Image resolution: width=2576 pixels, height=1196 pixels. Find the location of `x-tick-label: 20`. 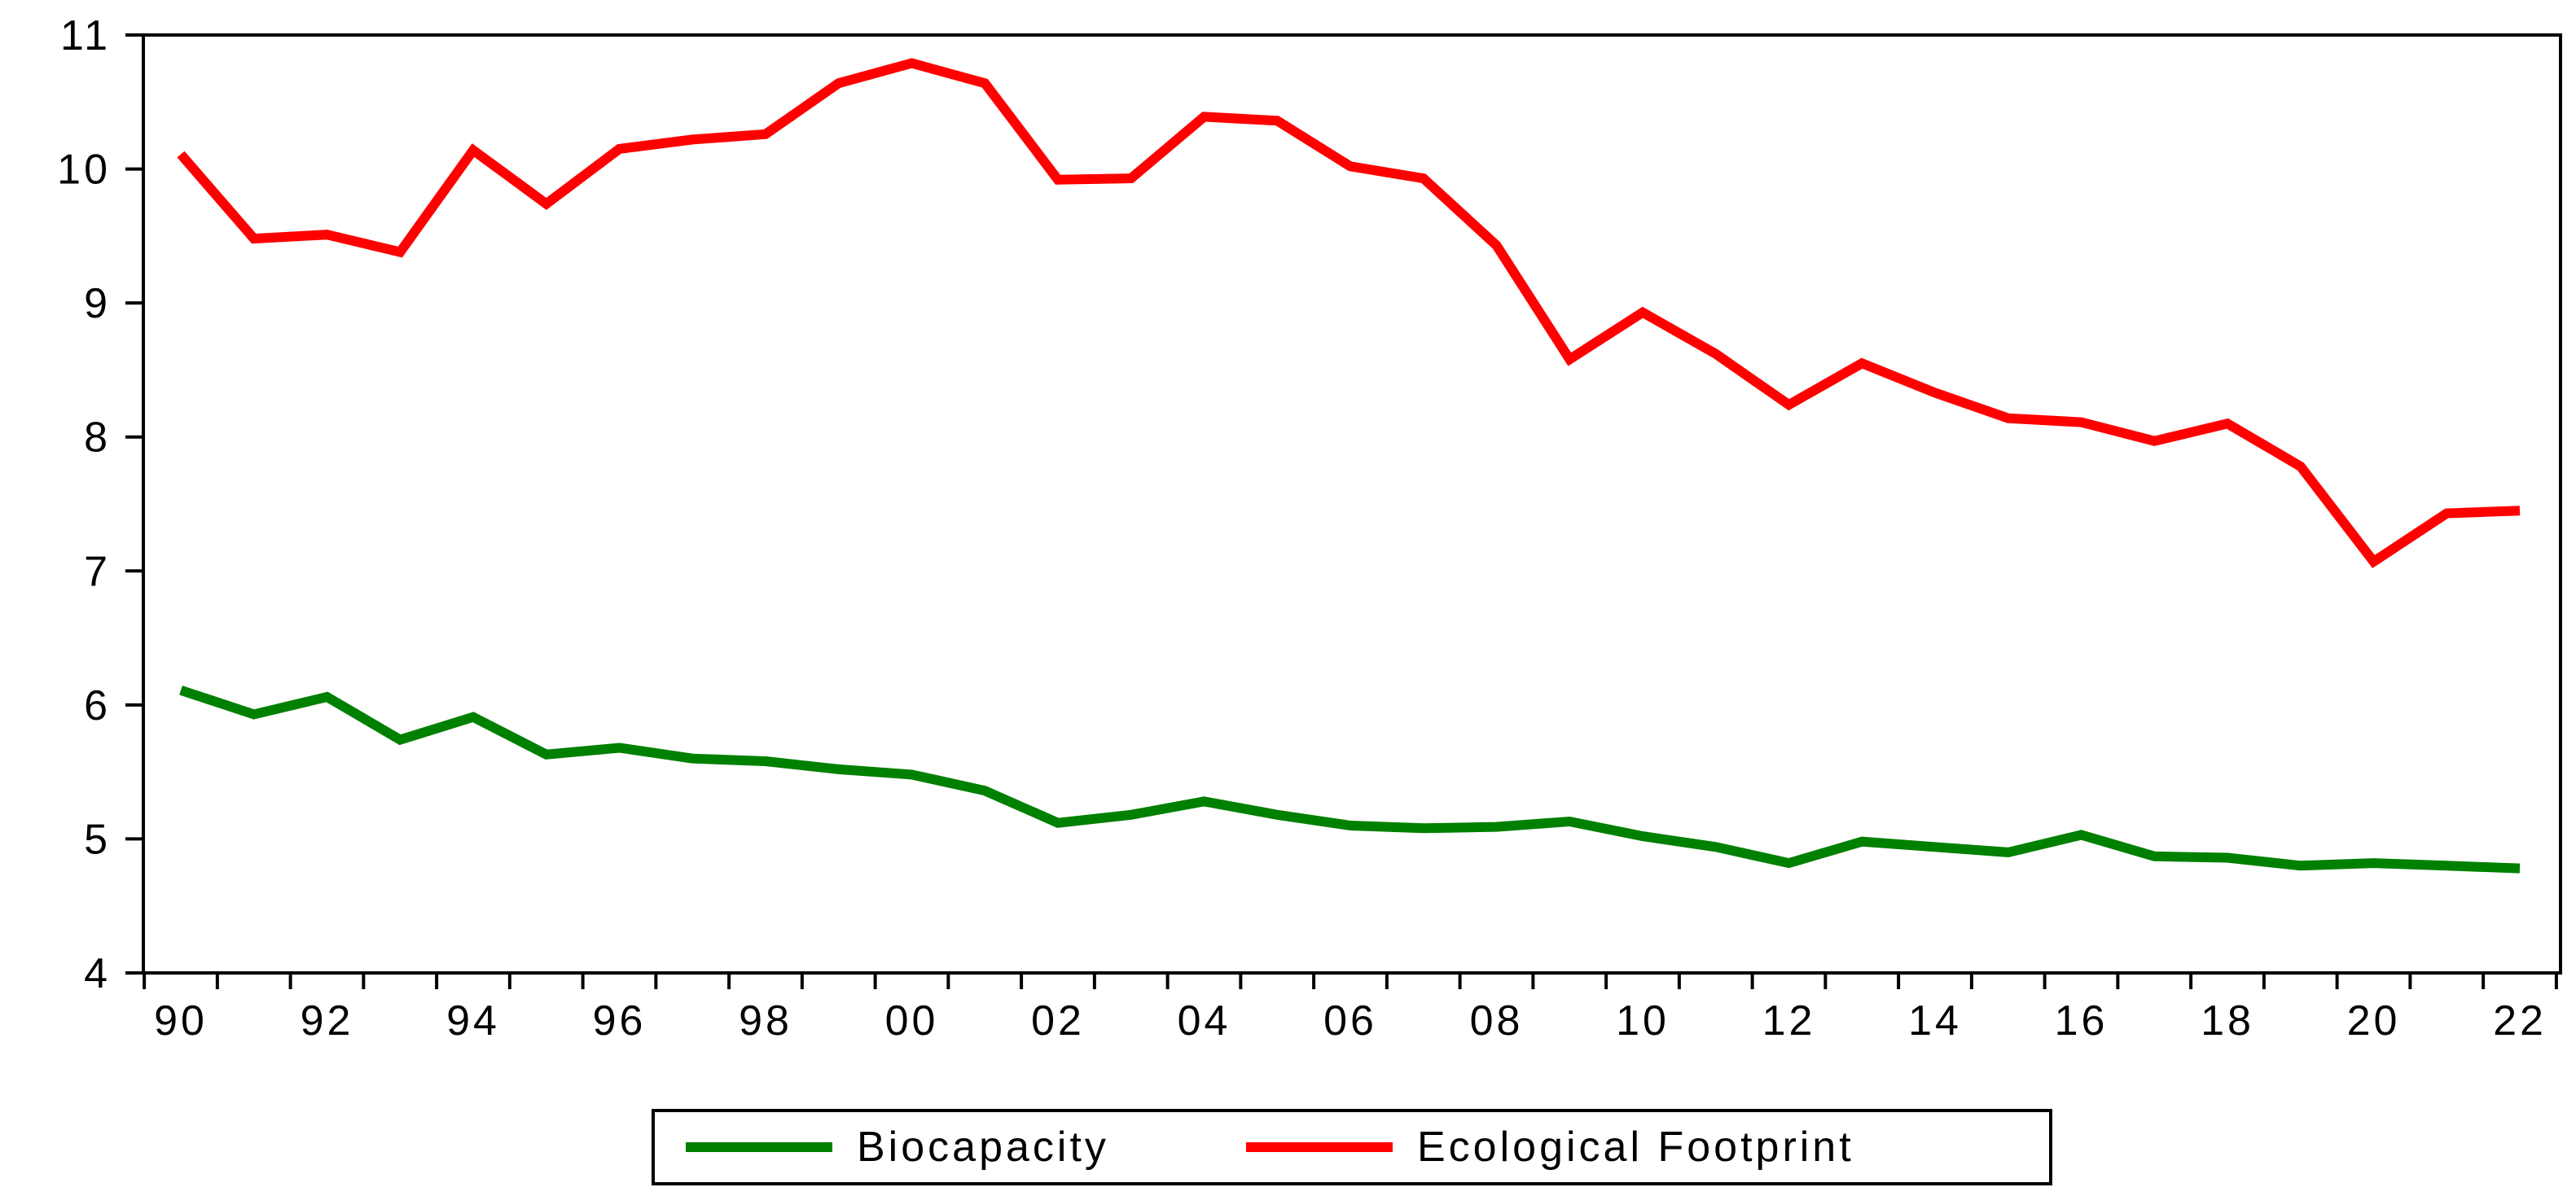

x-tick-label: 20 is located at coordinates (2374, 1021).